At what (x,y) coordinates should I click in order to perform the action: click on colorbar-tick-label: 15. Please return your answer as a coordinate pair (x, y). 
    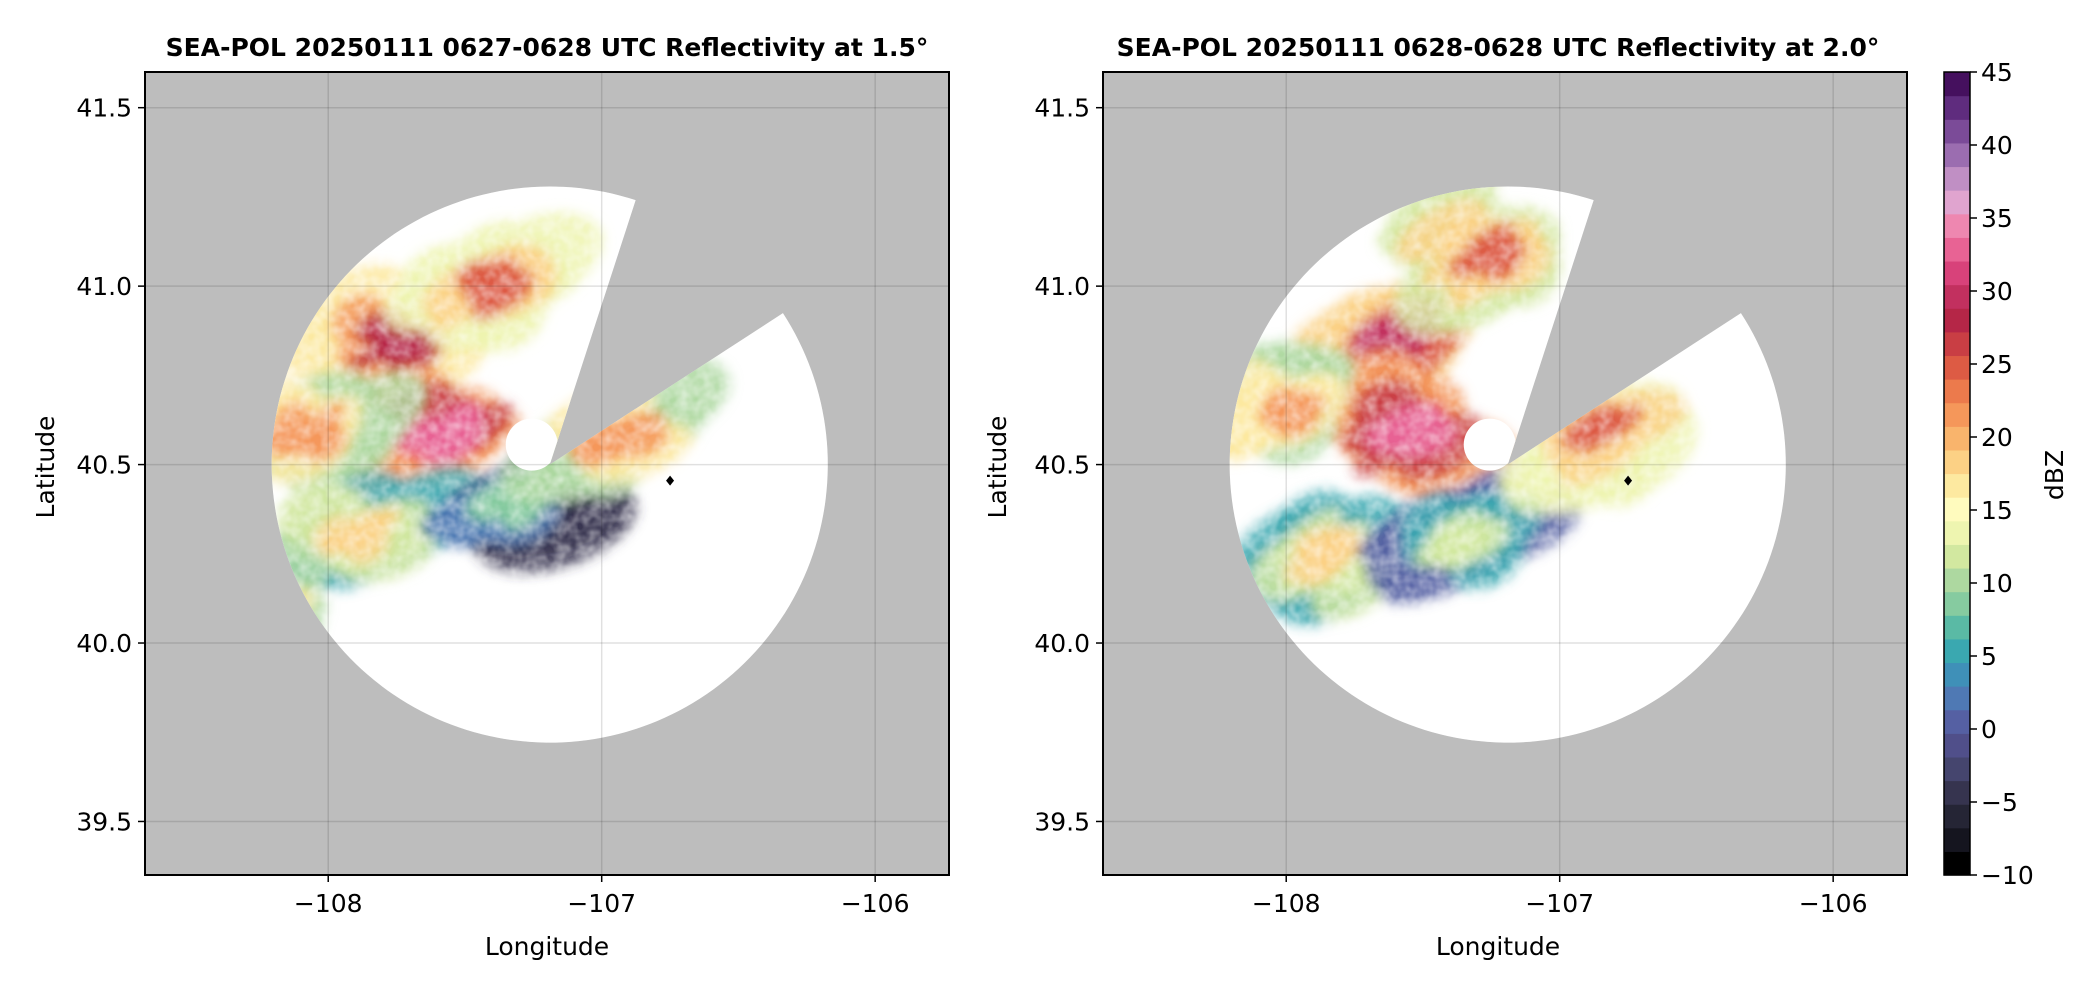
    Looking at the image, I should click on (1997, 510).